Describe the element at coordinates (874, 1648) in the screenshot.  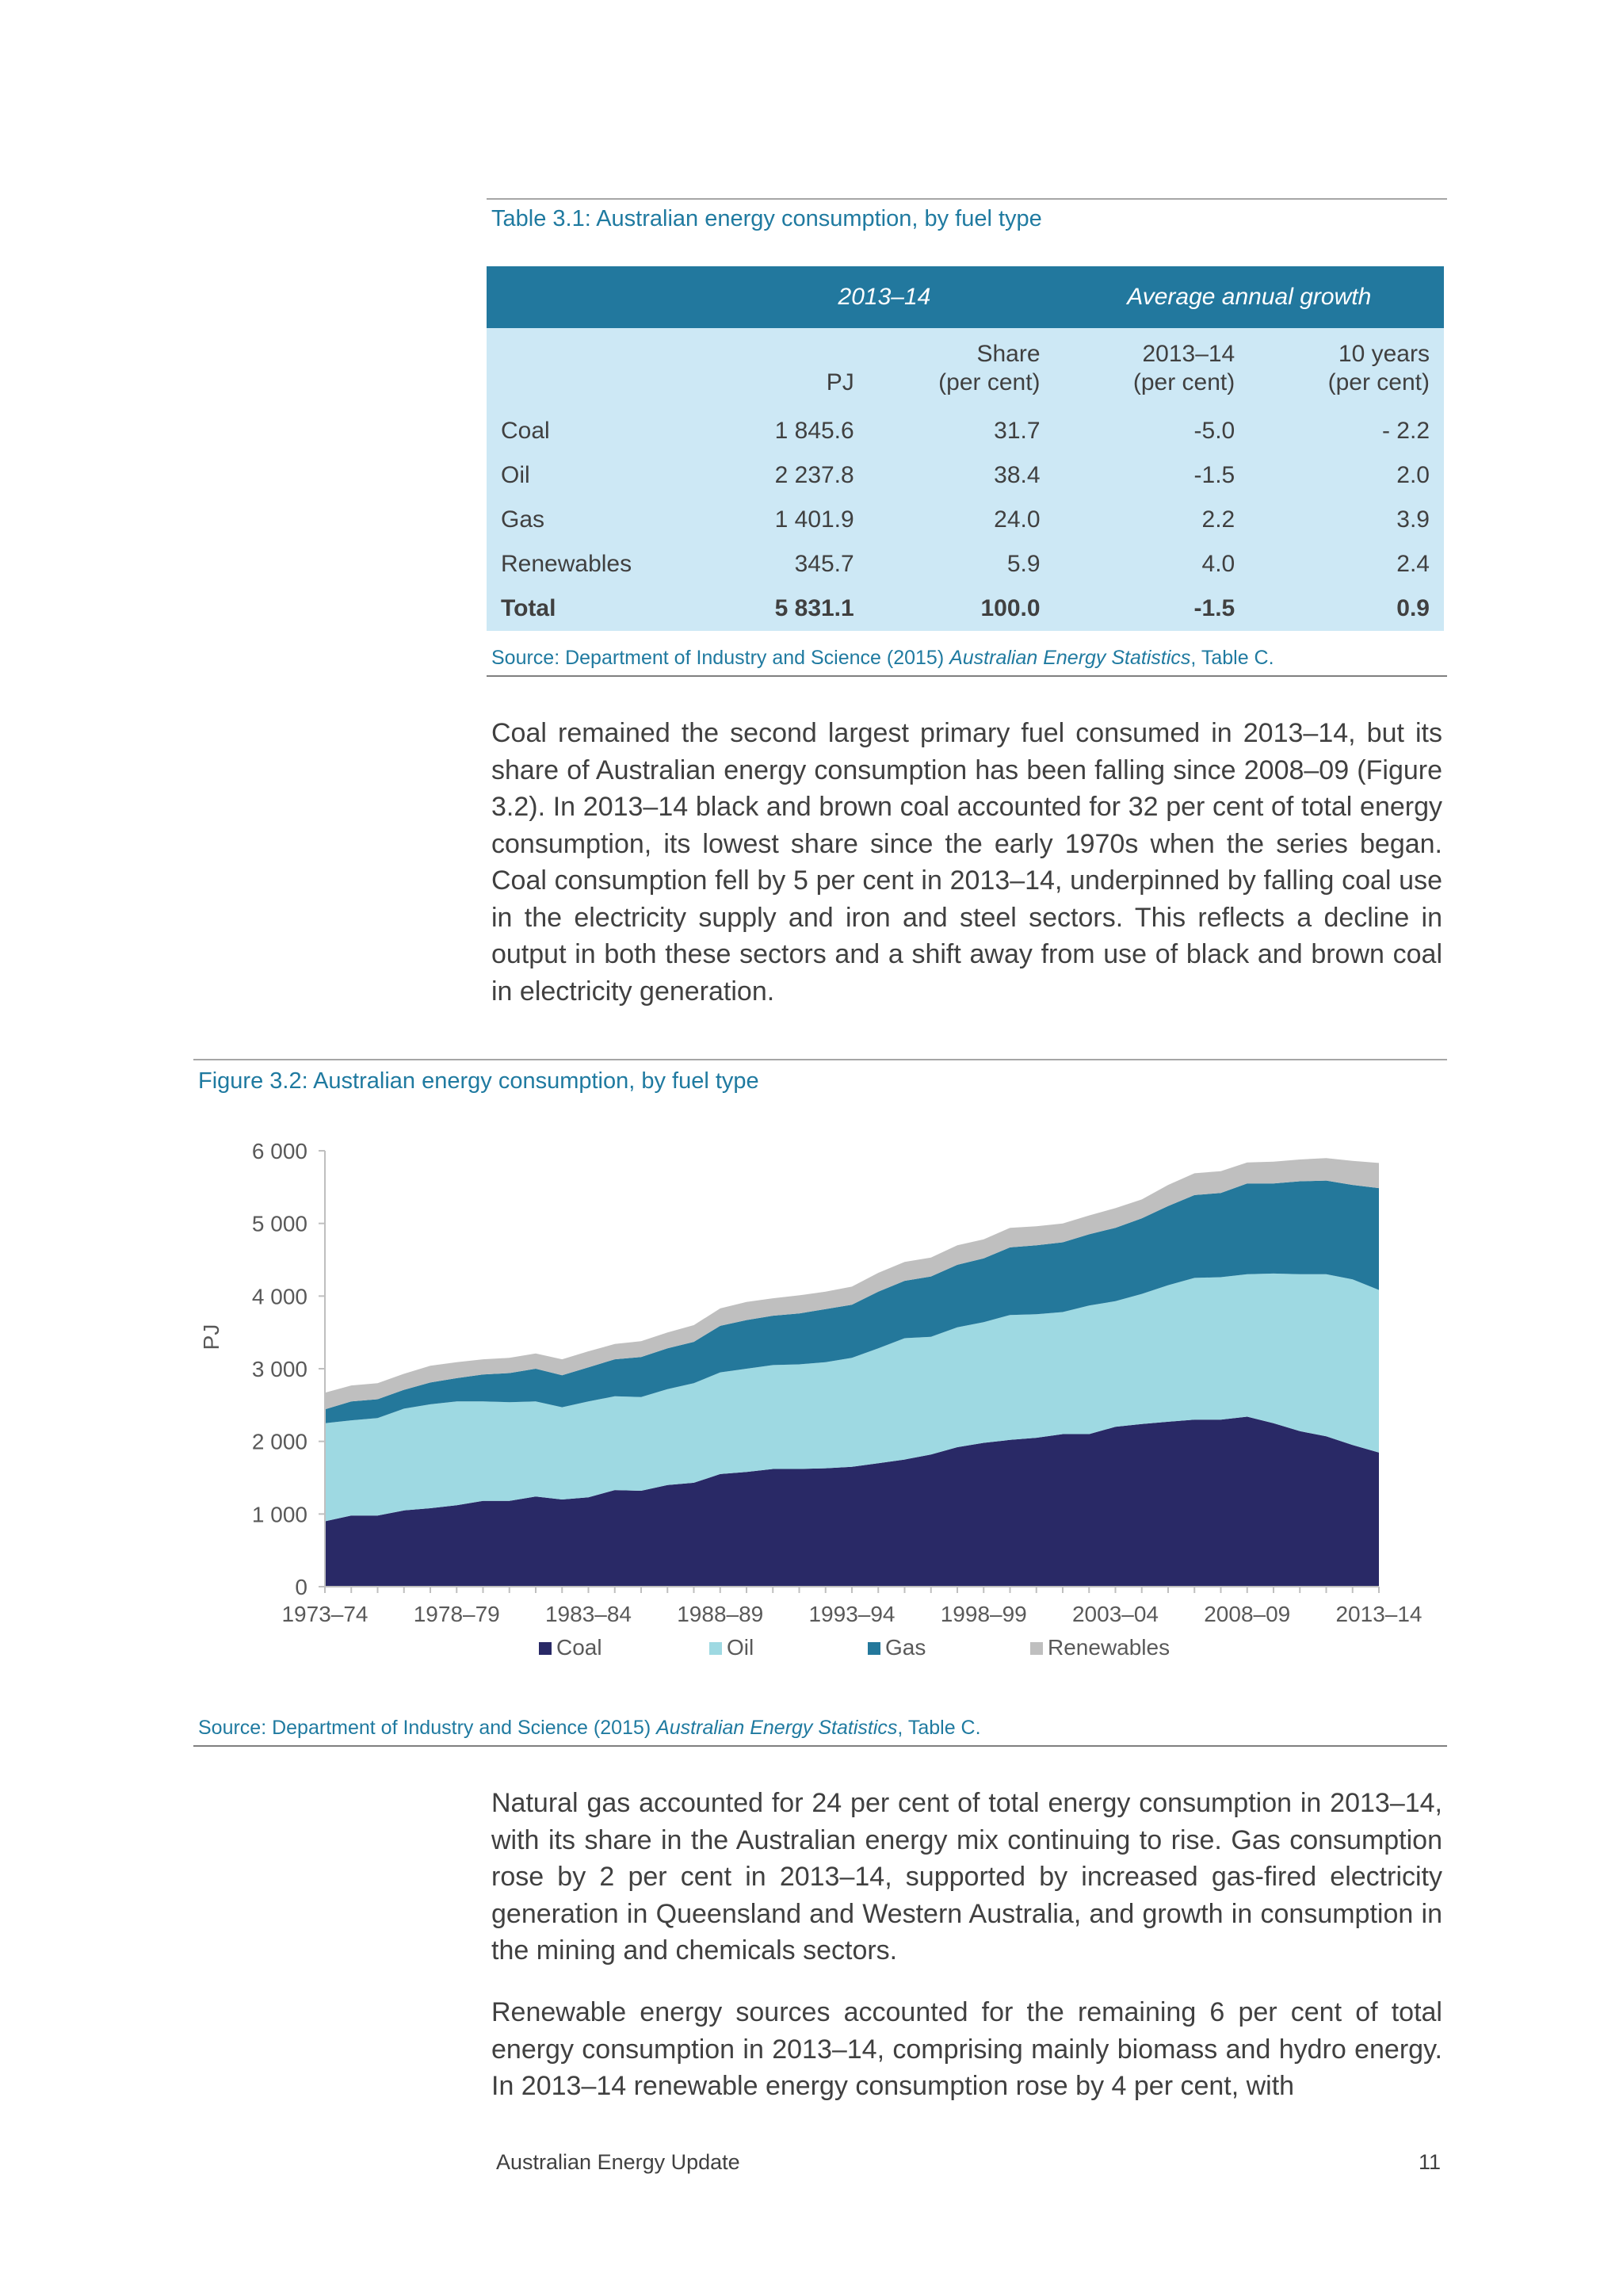
I see `legend-swatch-gas` at that location.